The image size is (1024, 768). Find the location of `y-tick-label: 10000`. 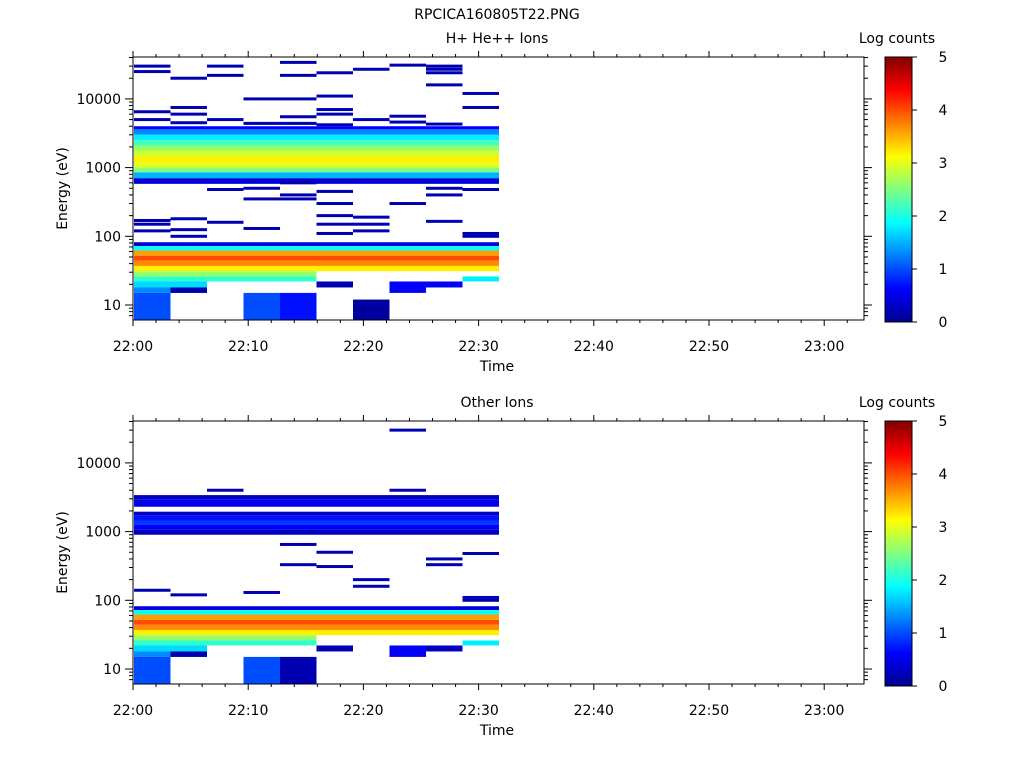

y-tick-label: 10000 is located at coordinates (98, 464).